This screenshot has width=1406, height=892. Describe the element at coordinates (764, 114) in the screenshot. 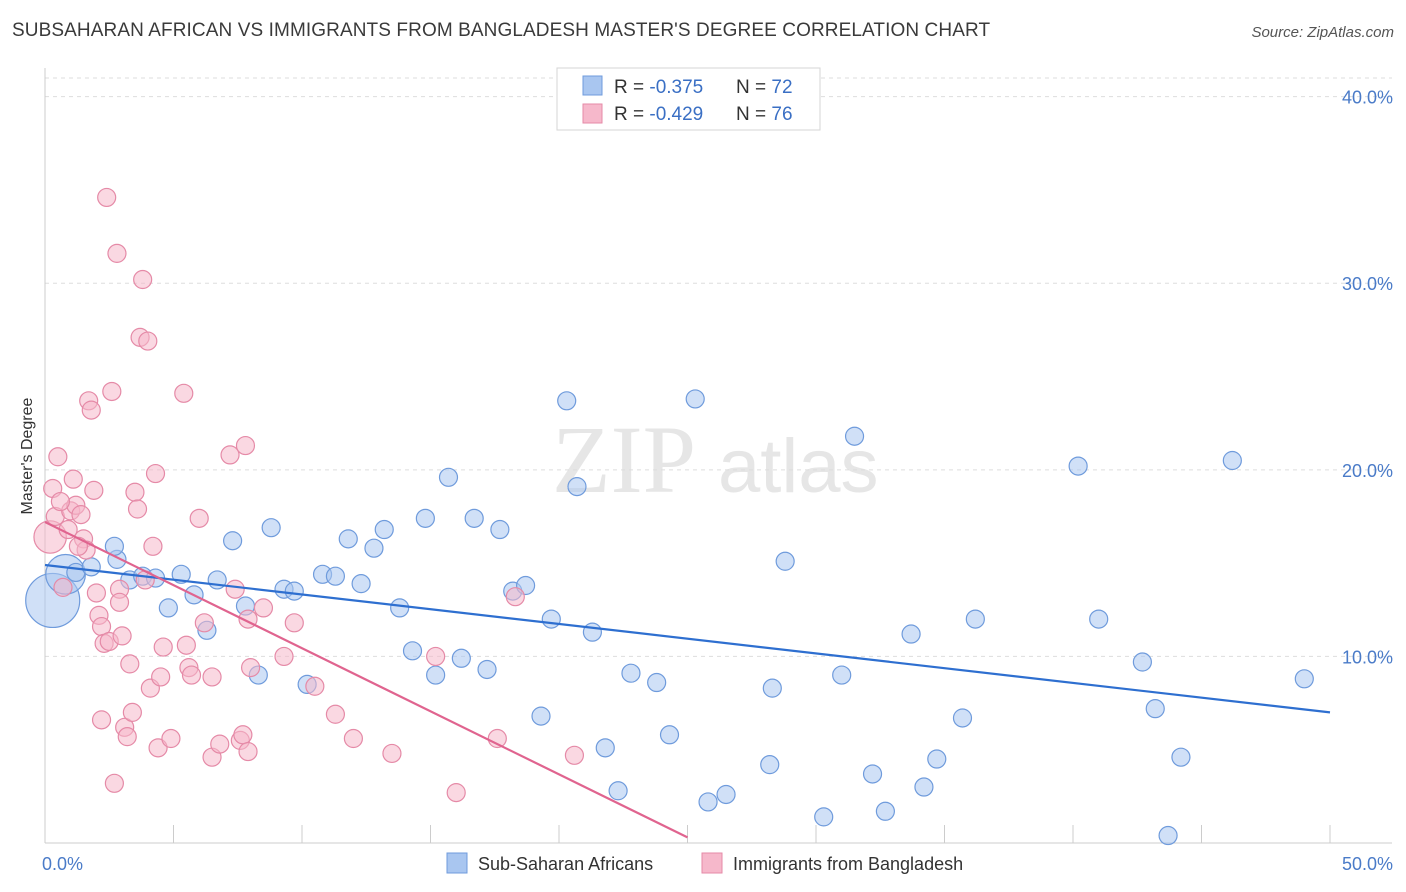

I see `legend-row-2-n: N = 76` at that location.